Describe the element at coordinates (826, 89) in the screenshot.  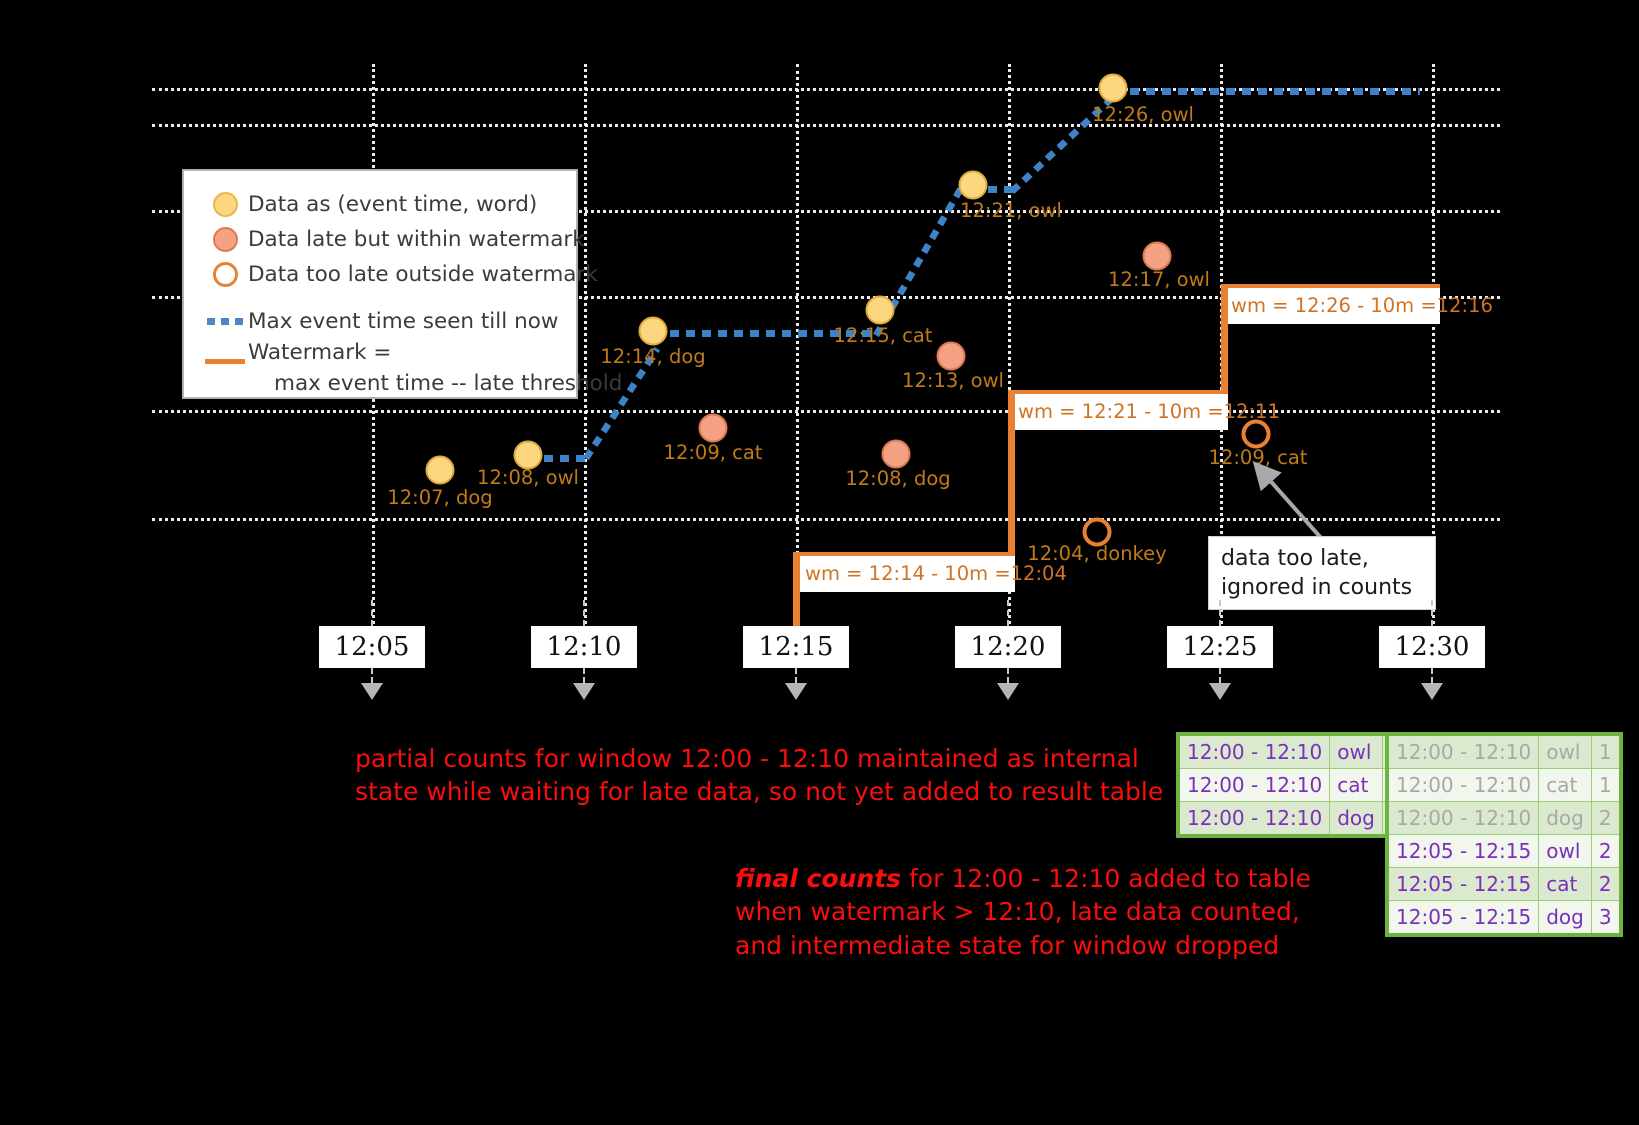
I see `gridline-horizontal` at that location.